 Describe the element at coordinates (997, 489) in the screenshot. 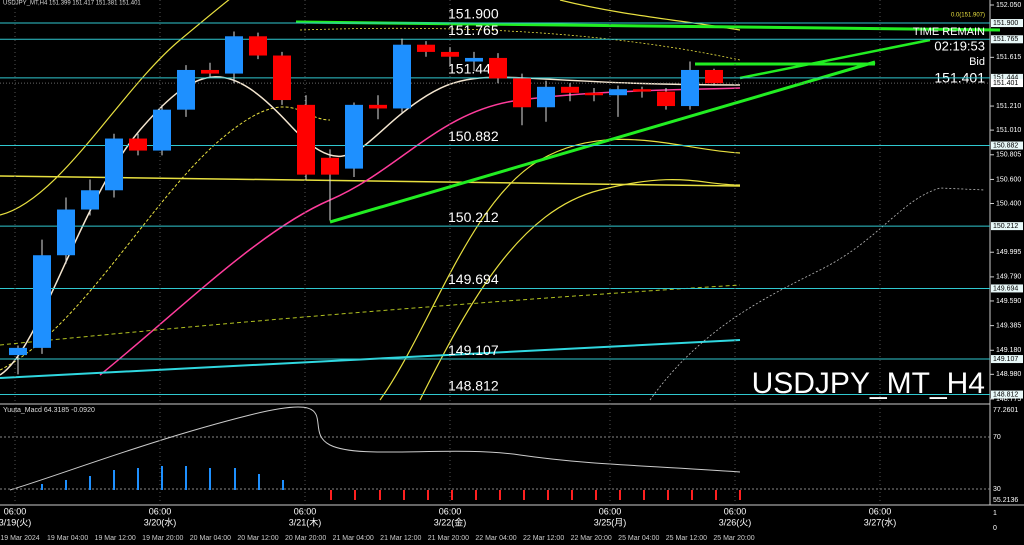

I see `macd-tick-label: 30` at that location.